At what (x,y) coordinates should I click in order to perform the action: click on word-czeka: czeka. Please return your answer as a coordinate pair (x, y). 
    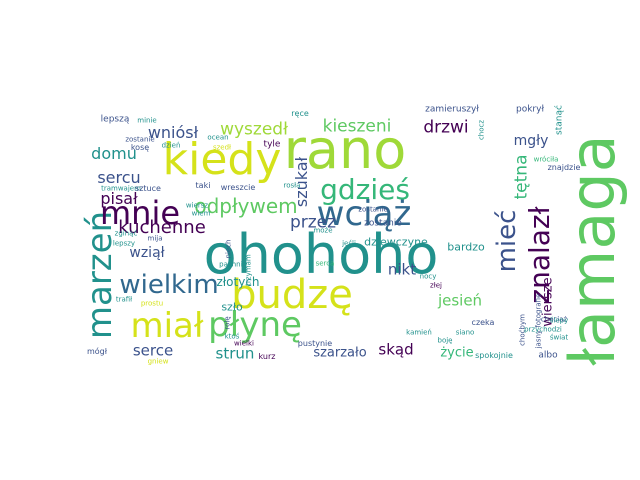
    Looking at the image, I should click on (483, 322).